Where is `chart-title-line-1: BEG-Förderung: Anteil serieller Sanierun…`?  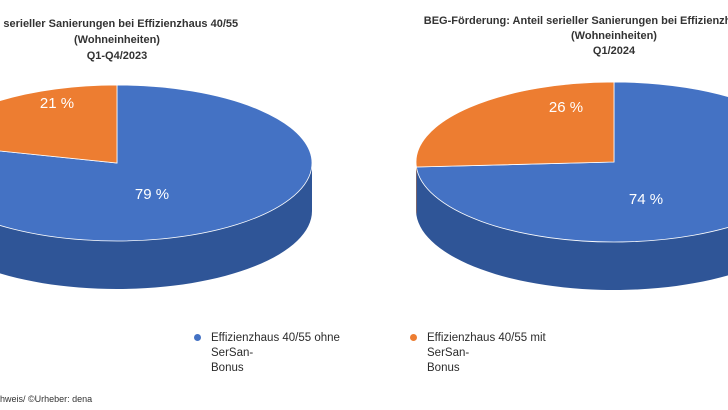 chart-title-line-1: BEG-Förderung: Anteil serieller Sanierun… is located at coordinates (576, 21).